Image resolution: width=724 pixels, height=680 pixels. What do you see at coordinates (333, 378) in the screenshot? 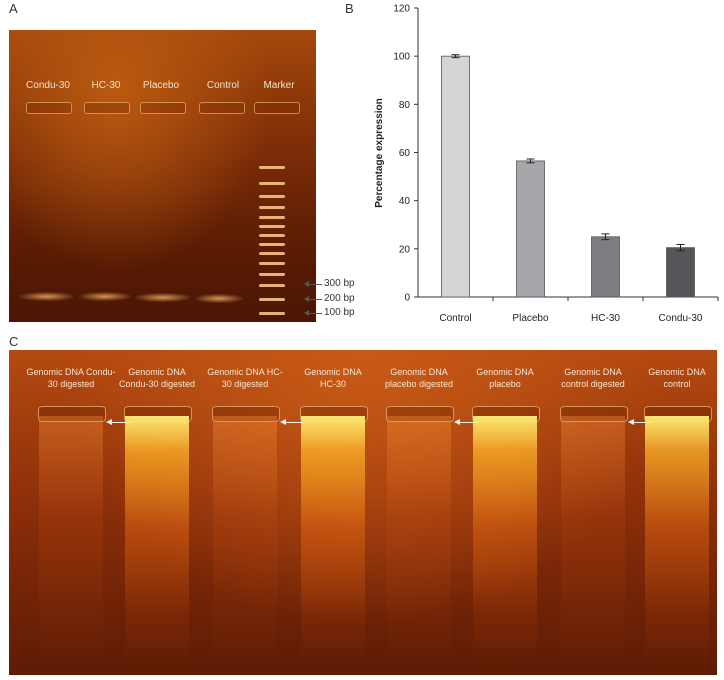
I see `gel-c-lane-label: Genomic DNA HC-30` at bounding box center [333, 378].